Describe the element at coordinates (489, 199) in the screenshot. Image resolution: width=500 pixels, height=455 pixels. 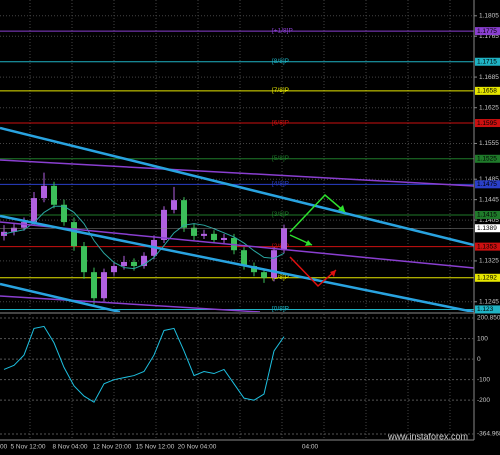
I see `y-tick-label: 1.1445` at that location.